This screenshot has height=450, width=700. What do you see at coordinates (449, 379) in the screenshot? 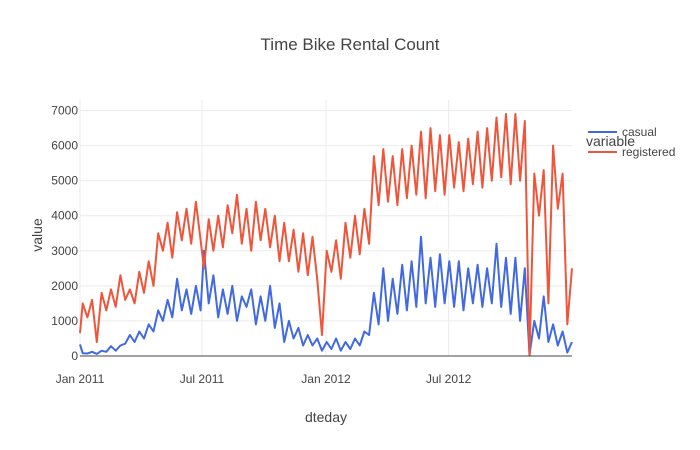
I see `x-tick-label: Jul 2012` at bounding box center [449, 379].